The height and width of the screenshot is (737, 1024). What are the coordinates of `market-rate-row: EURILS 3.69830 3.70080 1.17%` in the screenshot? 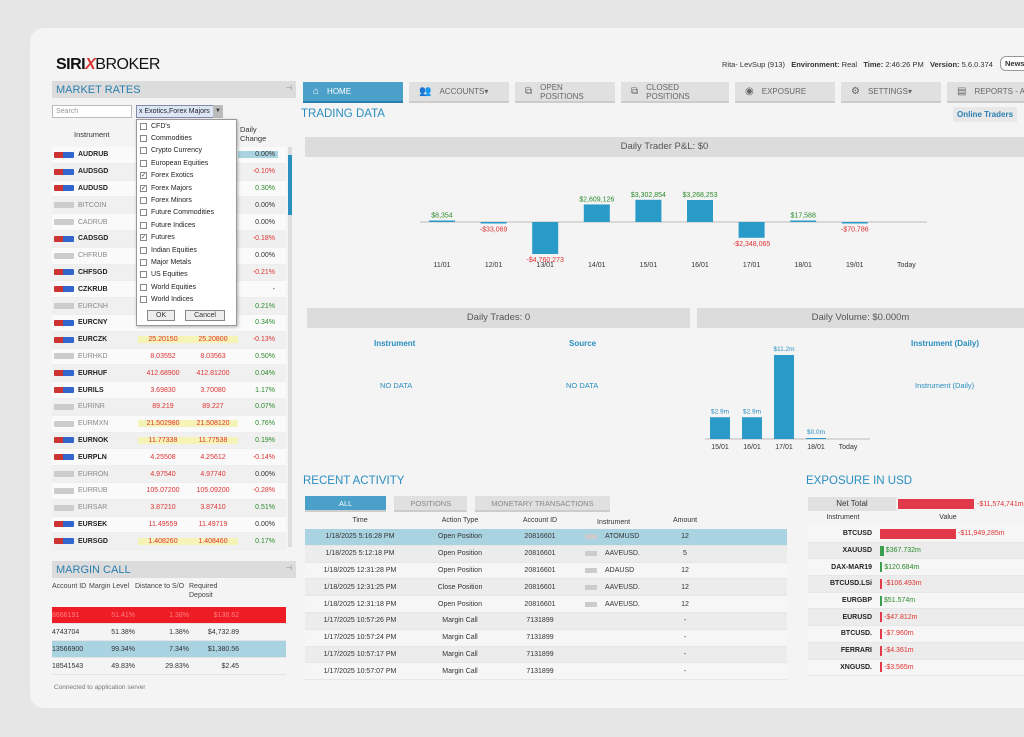 It's located at (169, 390).